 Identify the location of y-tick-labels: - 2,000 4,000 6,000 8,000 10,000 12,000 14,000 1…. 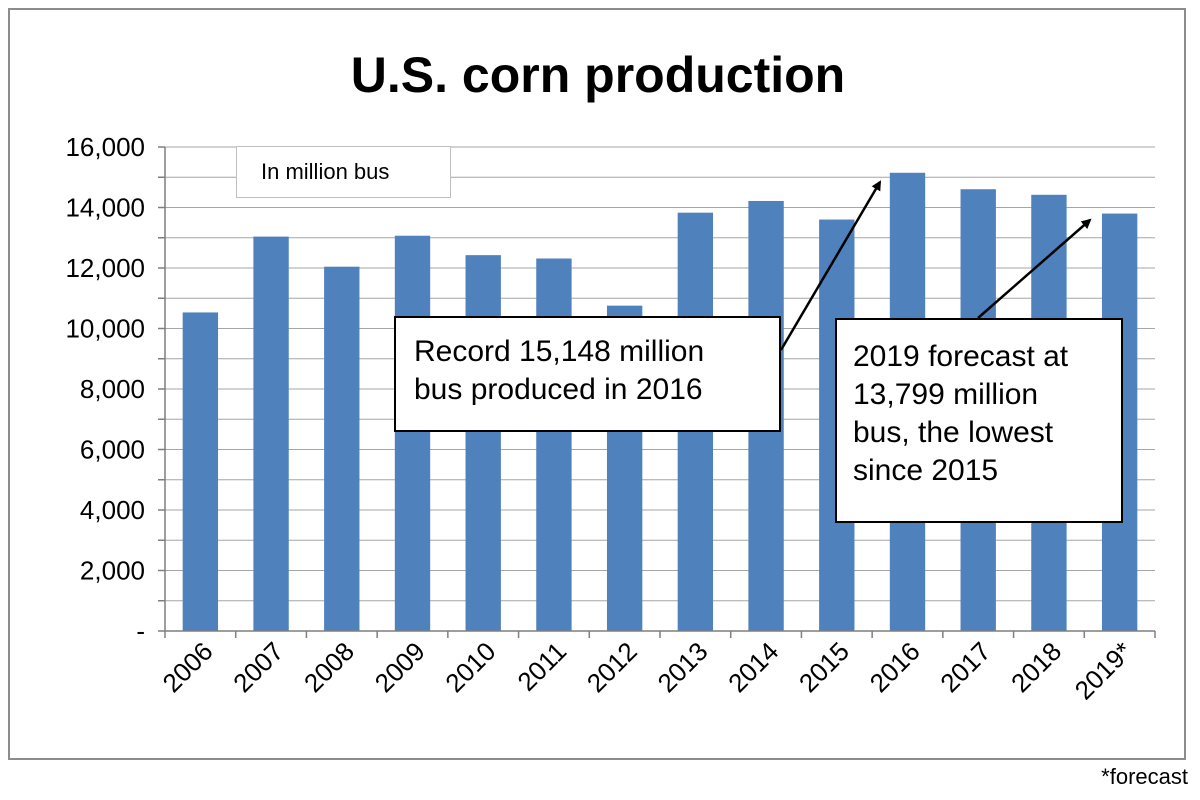
(105, 389).